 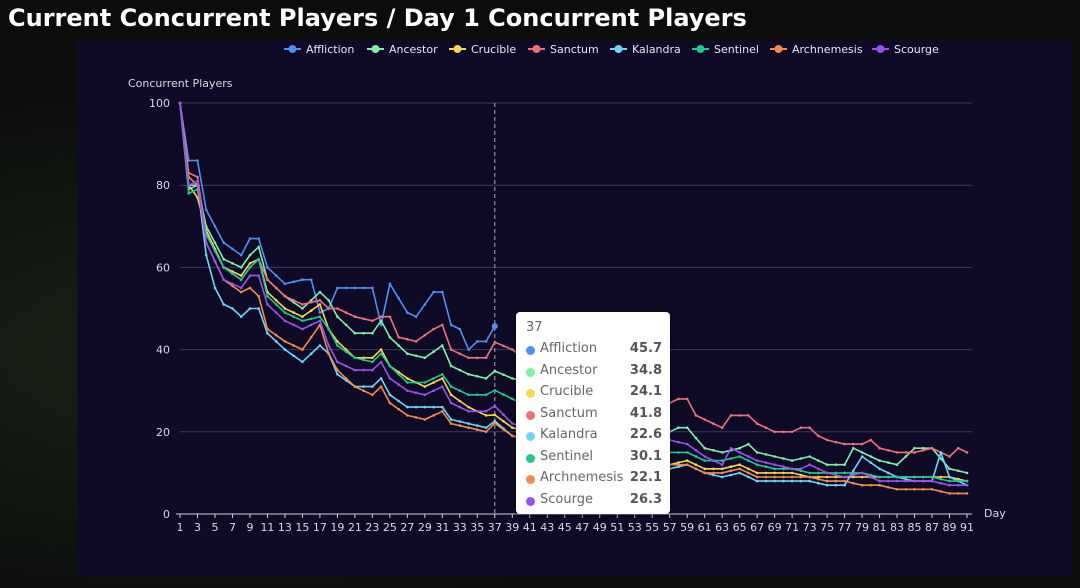 I want to click on legend-marker, so click(x=536, y=49).